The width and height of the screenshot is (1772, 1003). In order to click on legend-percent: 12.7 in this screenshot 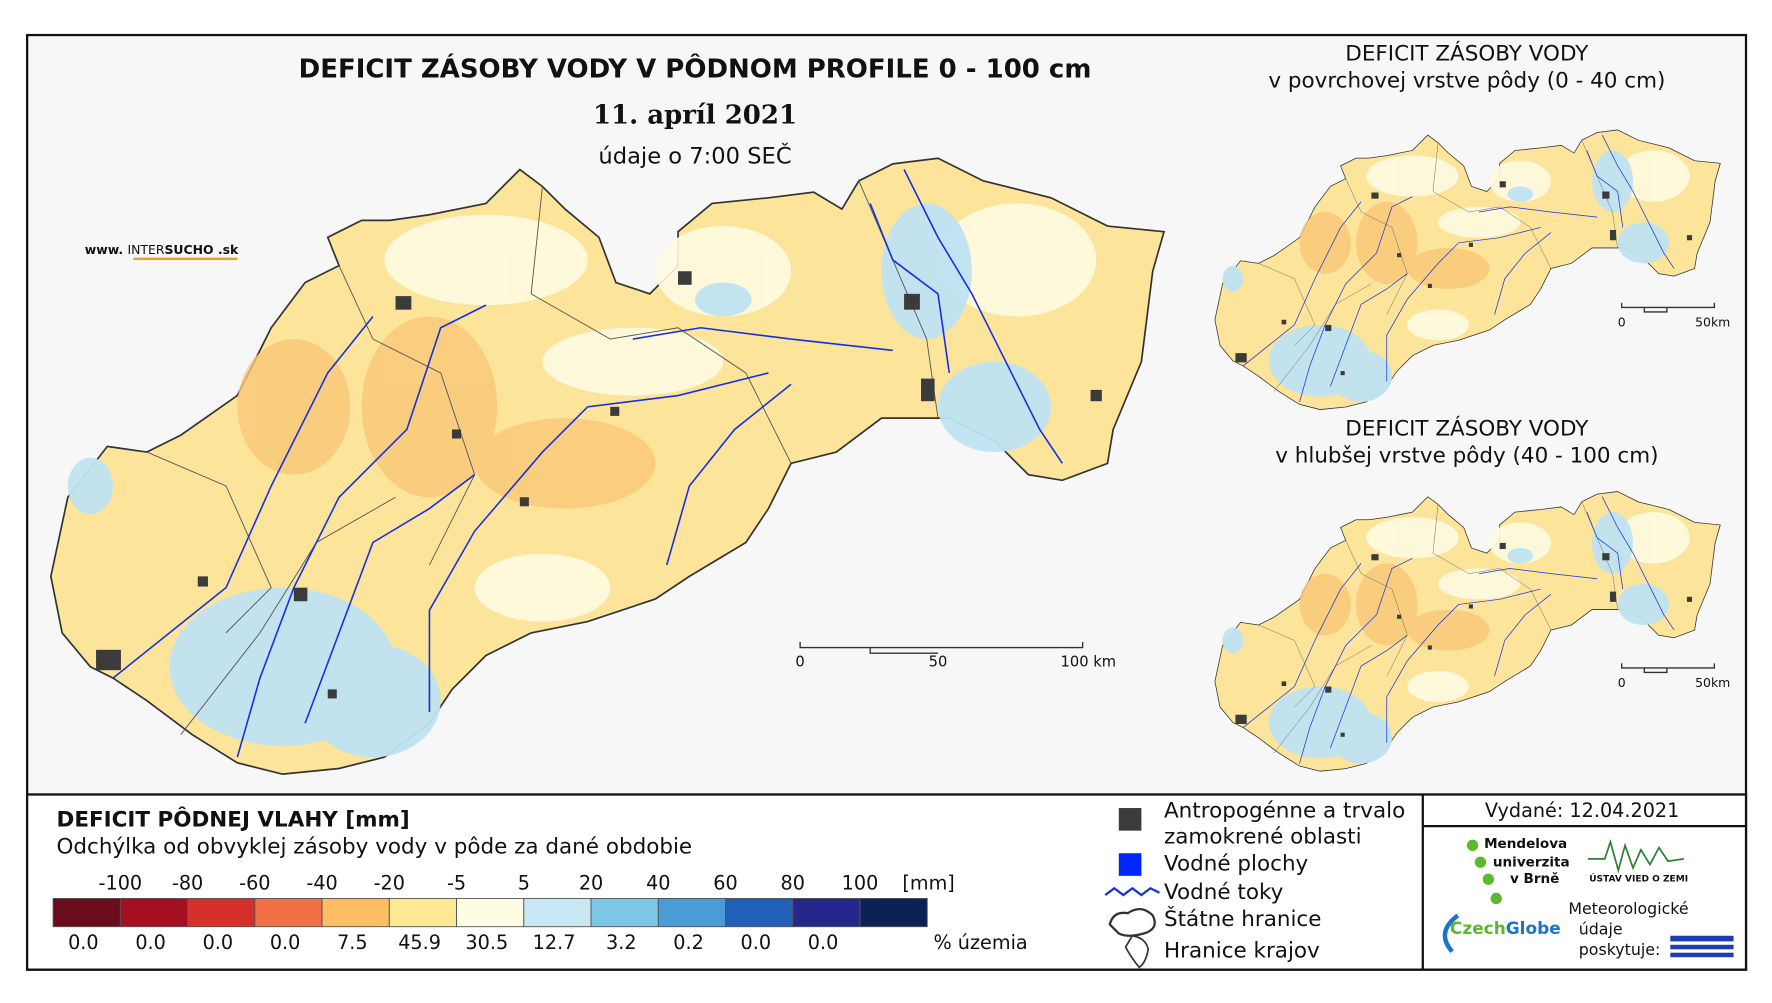, I will do `click(554, 942)`.